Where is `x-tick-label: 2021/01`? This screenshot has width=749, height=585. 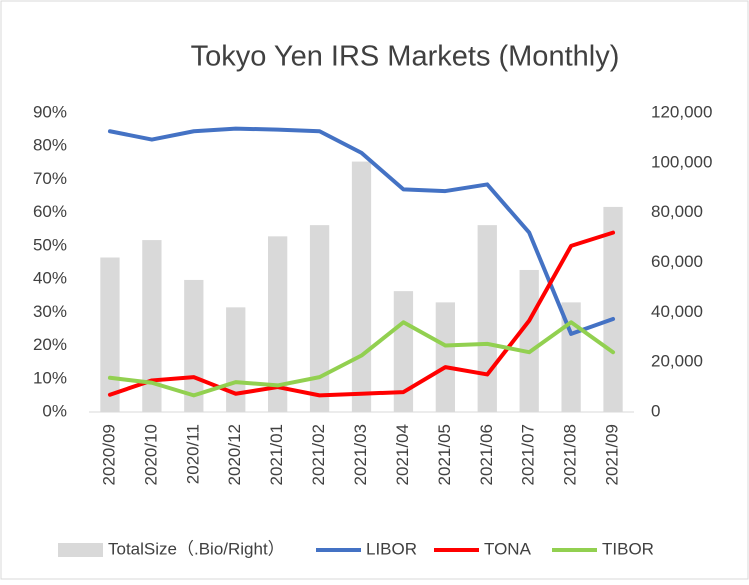 x-tick-label: 2021/01 is located at coordinates (276, 454).